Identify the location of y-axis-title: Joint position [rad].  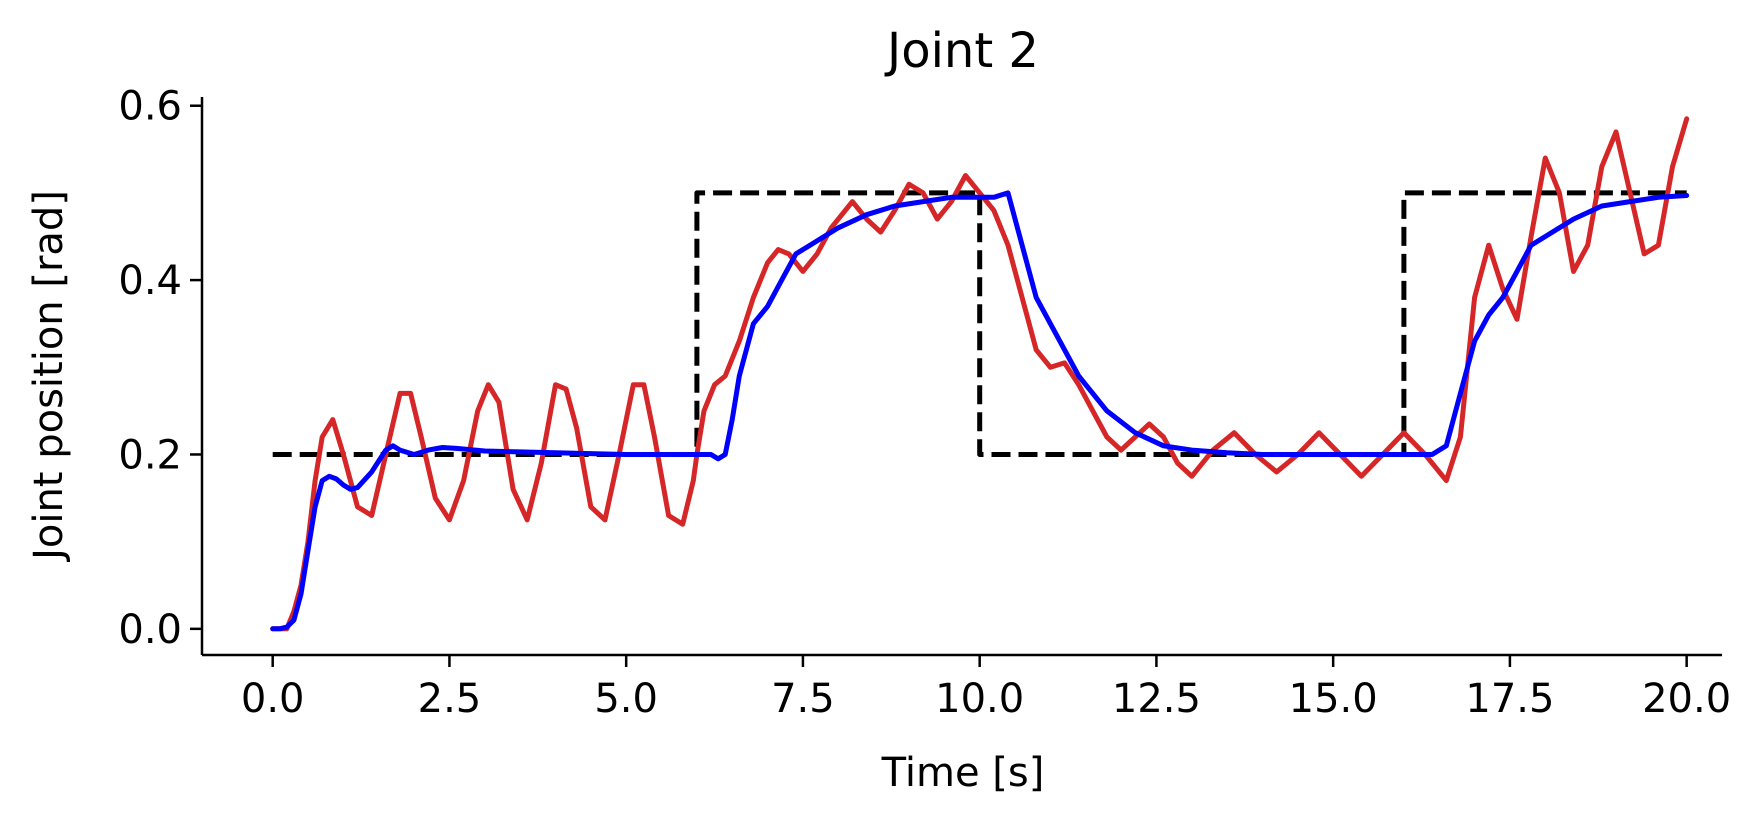
(49, 376).